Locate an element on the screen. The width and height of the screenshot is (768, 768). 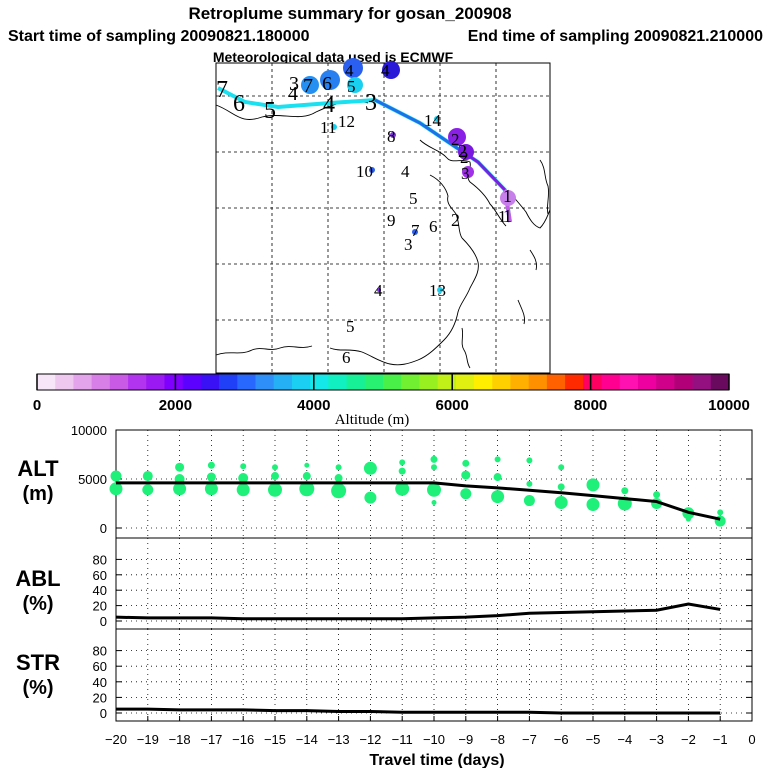
x-tick-label: −13 is located at coordinates (339, 739).